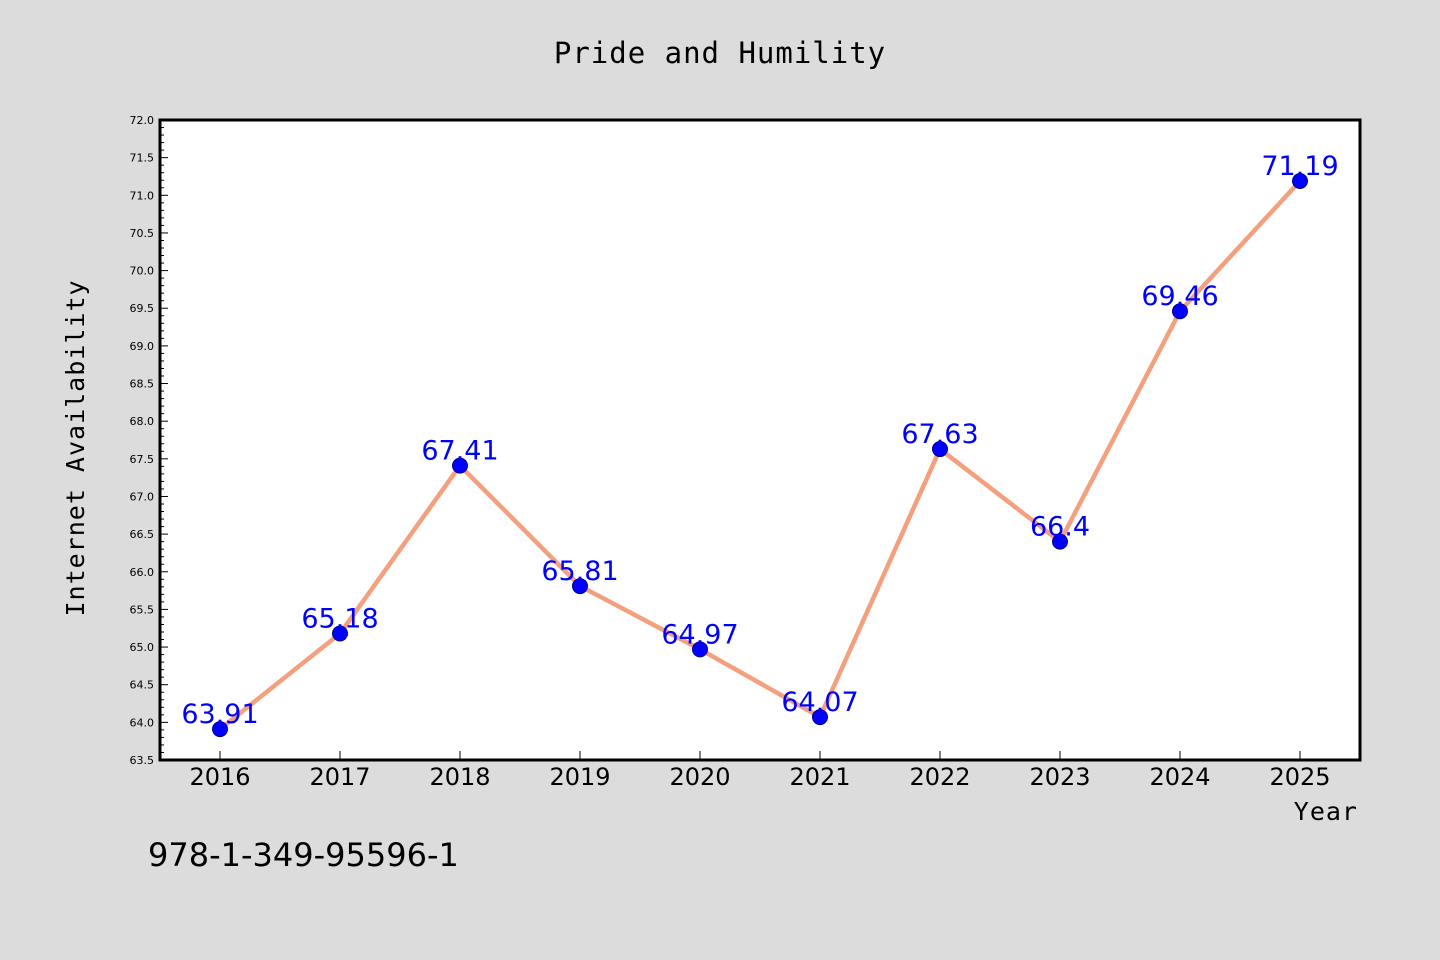 The height and width of the screenshot is (960, 1440). I want to click on data-point-label: 64.07, so click(819, 702).